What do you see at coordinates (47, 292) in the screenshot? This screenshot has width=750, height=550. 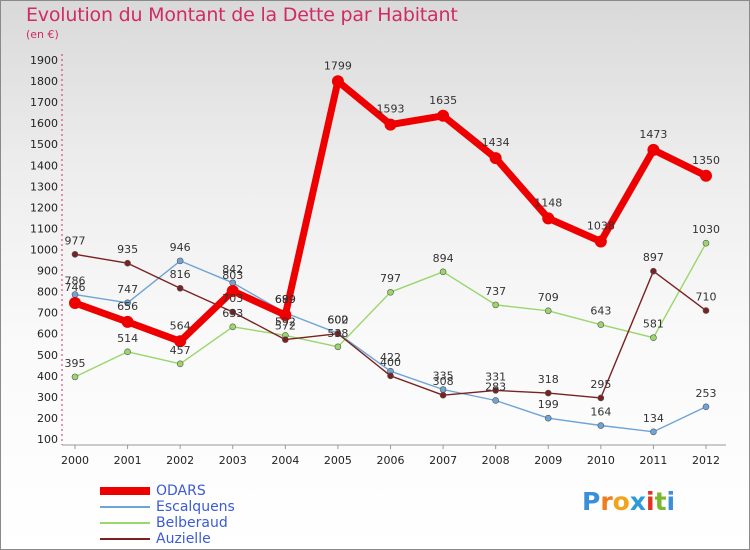 I see `y-tick-label: 800` at bounding box center [47, 292].